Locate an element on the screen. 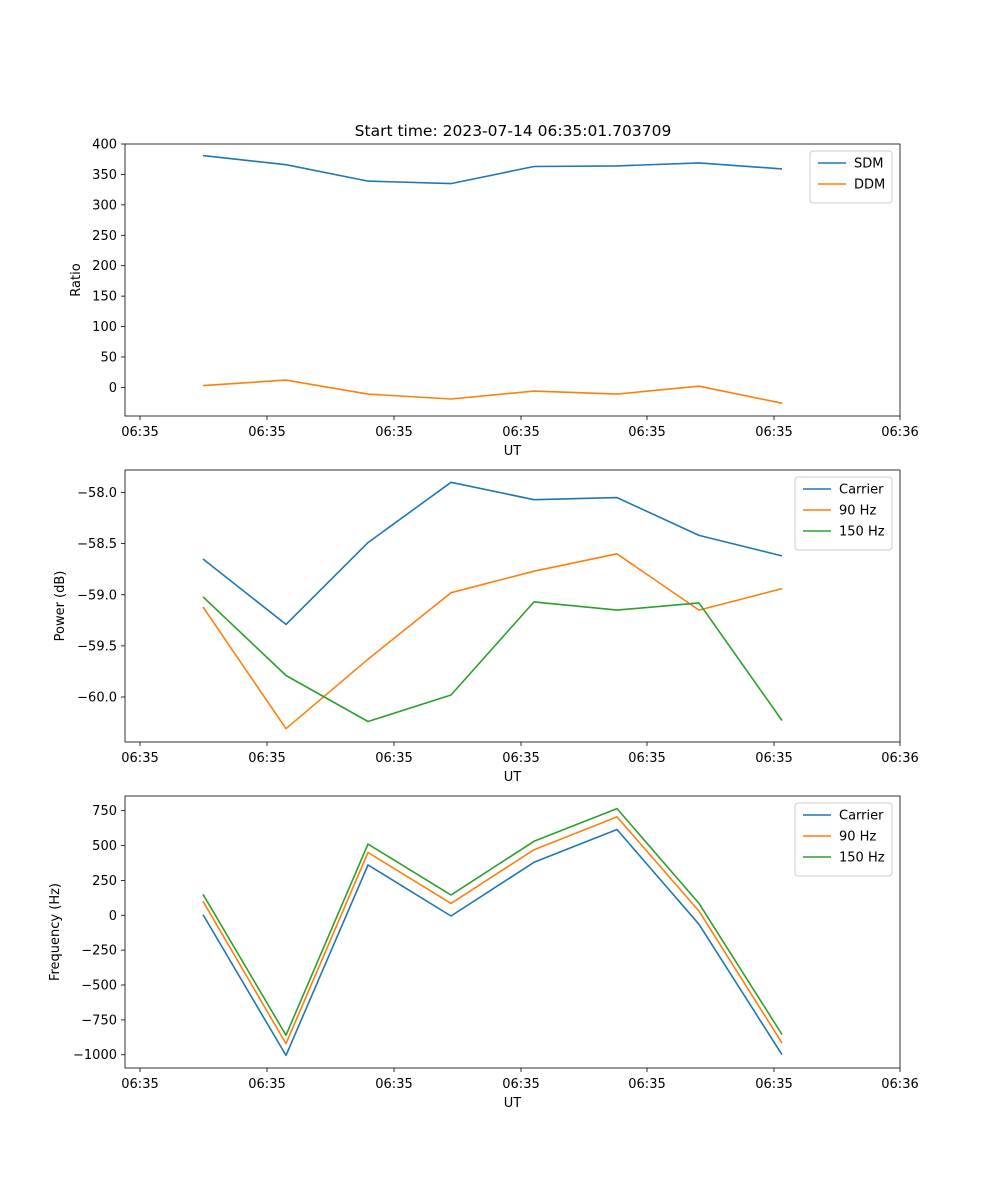 The image size is (1000, 1200). y-tick-label: −750 is located at coordinates (99, 1020).